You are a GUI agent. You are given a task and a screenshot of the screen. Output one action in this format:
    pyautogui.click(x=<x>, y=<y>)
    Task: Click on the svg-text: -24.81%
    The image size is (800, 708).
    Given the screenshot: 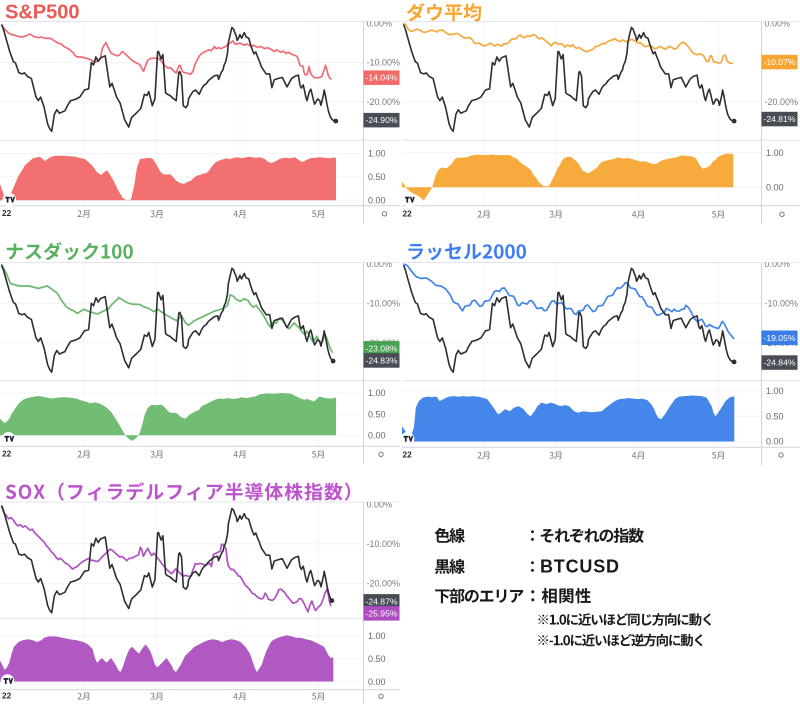 What is the action you would take?
    pyautogui.click(x=779, y=119)
    